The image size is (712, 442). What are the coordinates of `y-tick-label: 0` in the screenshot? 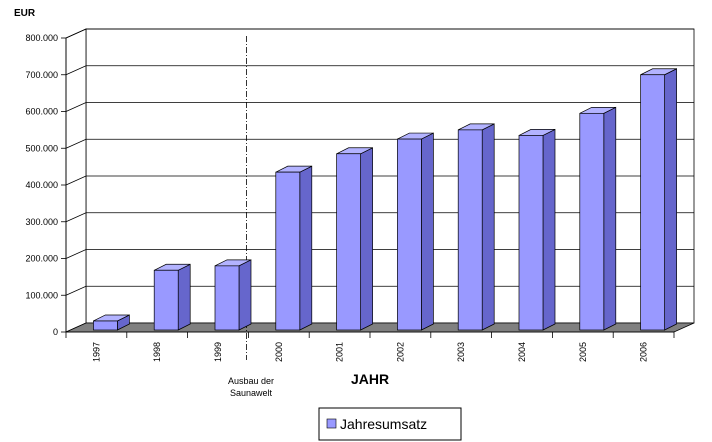 It's located at (55, 332).